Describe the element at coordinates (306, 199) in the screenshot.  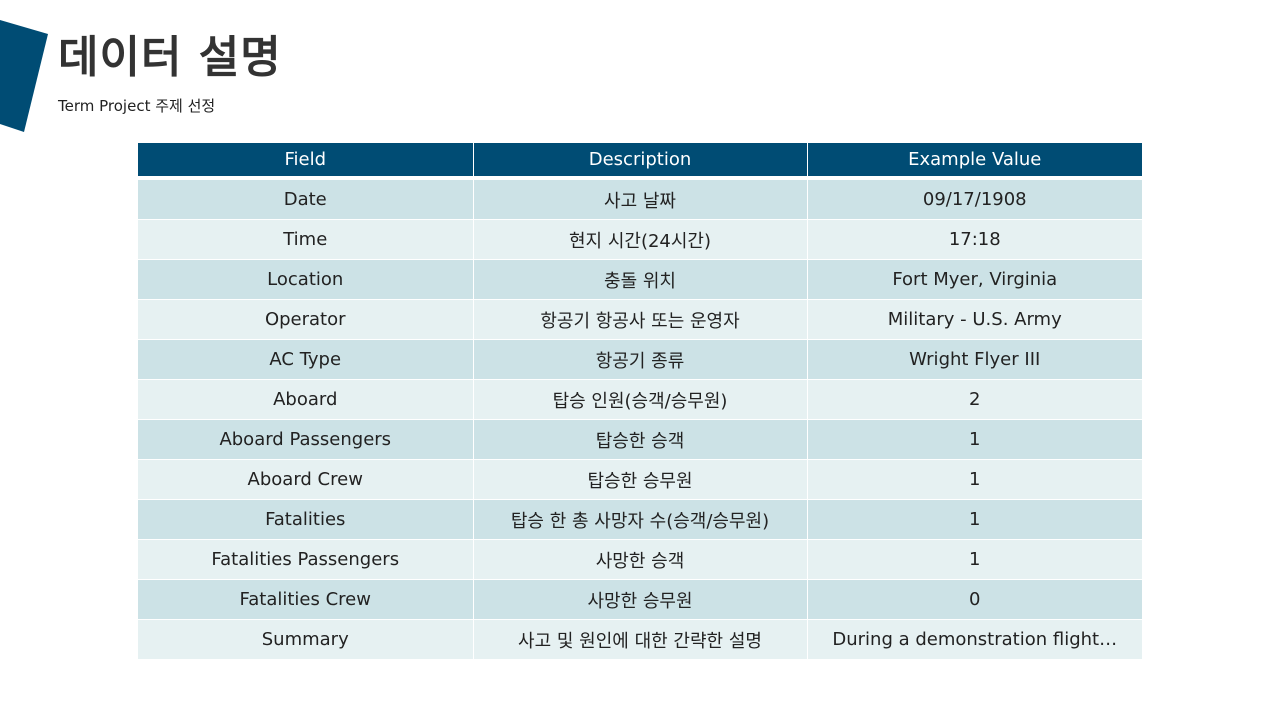
I see `field-cell: Date` at that location.